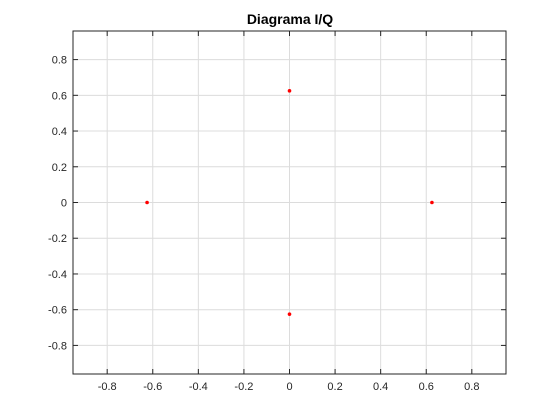 The image size is (560, 420). Describe the element at coordinates (64, 204) in the screenshot. I see `y-tick-label: 0` at that location.